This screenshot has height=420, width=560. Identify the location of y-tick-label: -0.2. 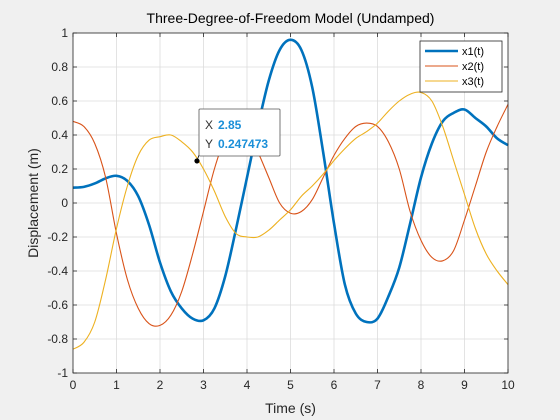
(57, 237).